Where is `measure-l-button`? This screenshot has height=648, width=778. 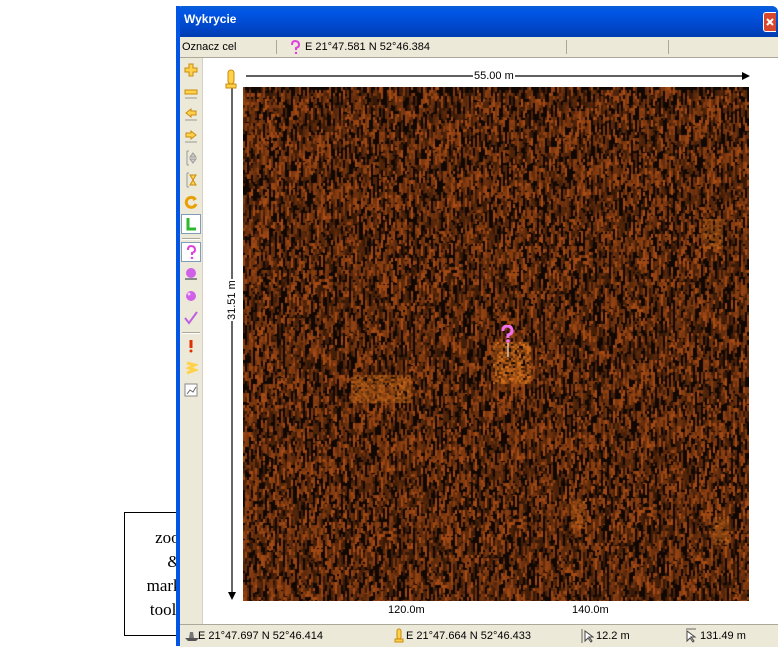 measure-l-button is located at coordinates (191, 224).